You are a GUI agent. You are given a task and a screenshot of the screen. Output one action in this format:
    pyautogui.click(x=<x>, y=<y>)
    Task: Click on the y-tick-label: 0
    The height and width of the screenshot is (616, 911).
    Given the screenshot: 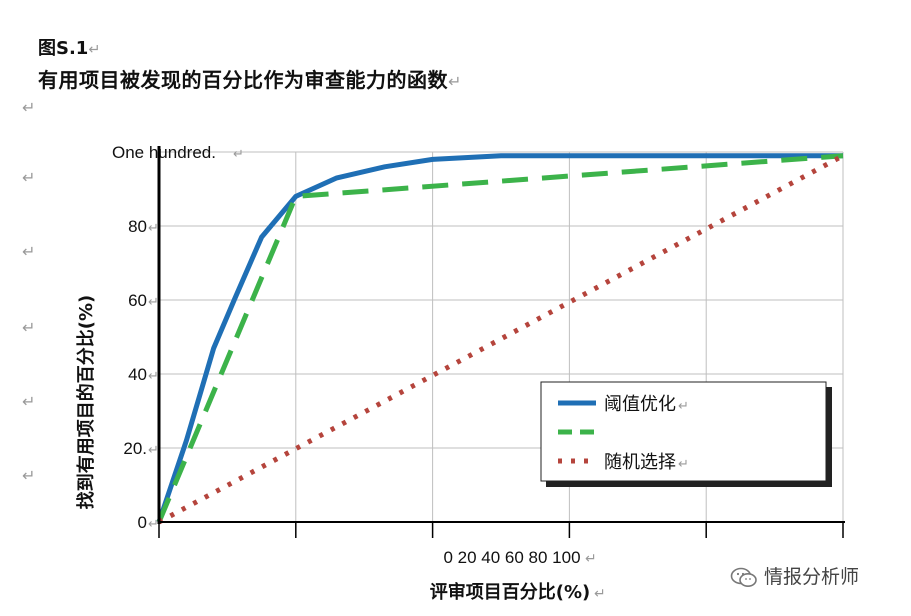 What is the action you would take?
    pyautogui.click(x=142, y=522)
    